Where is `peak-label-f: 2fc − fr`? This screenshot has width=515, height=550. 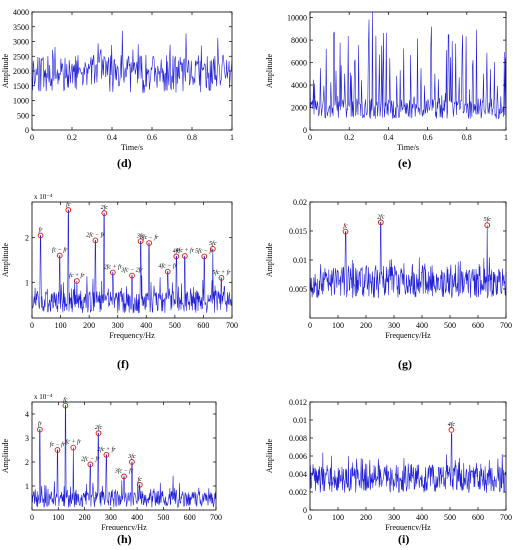
peak-label-f: 2fc − fr is located at coordinates (95, 234).